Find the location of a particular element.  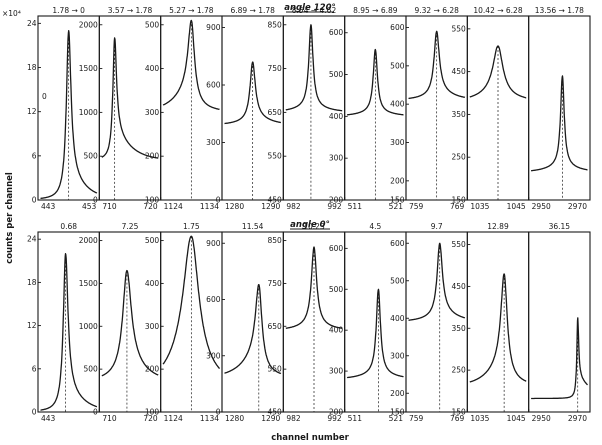

spectrum-panel-r2c8: 12.89 150 250 350 450 550 1035 1045 is located at coordinates (491, 322).